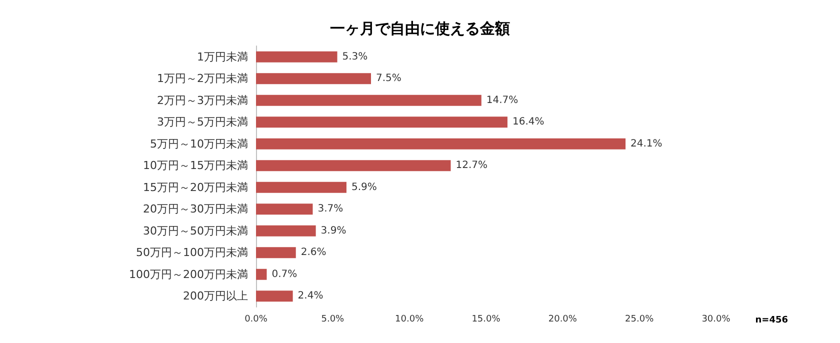 The height and width of the screenshot is (343, 840). What do you see at coordinates (195, 165) in the screenshot?
I see `y-tick-label: 10万円～15万円未満` at bounding box center [195, 165].